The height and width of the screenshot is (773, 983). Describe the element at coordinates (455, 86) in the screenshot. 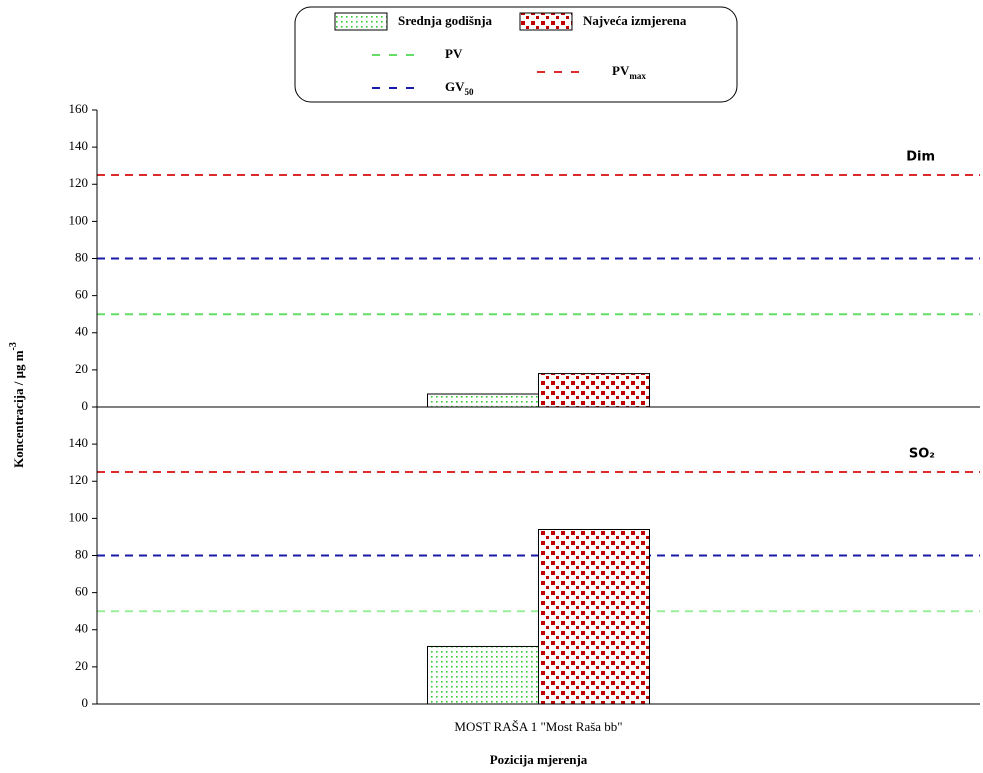

I see `legend-label-main: GV` at that location.